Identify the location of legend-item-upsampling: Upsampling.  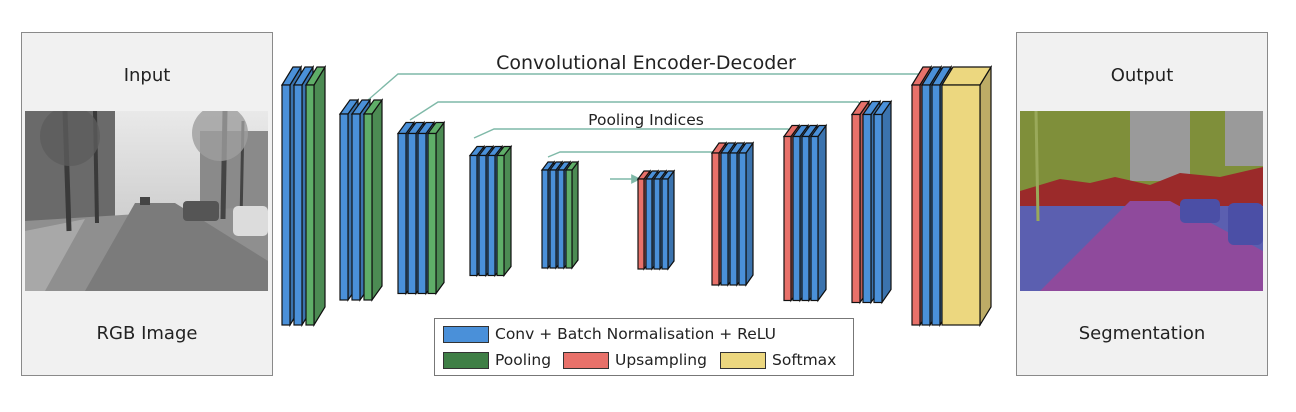
(635, 360).